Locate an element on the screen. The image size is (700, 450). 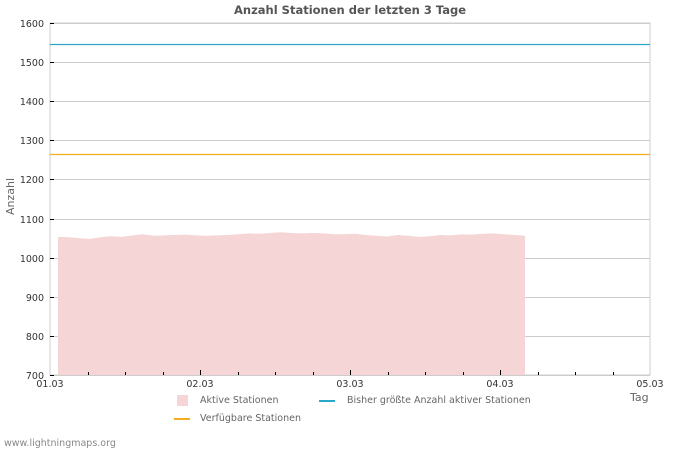
legend-item-available: Verfügbare Stationen is located at coordinates (237, 418).